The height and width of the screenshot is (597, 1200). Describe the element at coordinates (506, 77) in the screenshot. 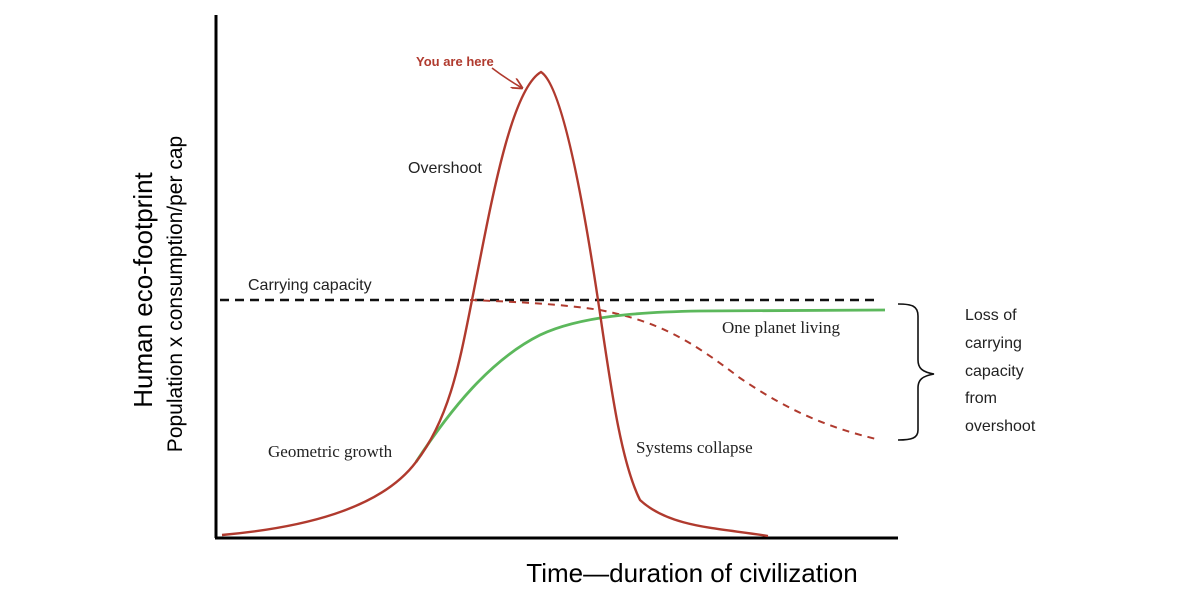

I see `you-are-here-arrow` at that location.